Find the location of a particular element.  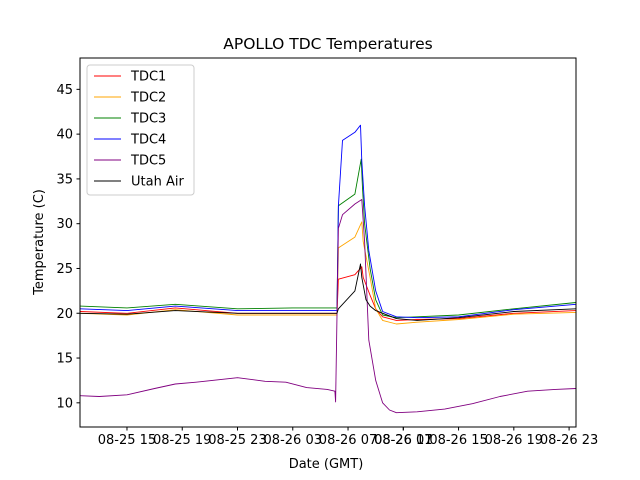

x-tick-label: 08-26 11 is located at coordinates (403, 440).